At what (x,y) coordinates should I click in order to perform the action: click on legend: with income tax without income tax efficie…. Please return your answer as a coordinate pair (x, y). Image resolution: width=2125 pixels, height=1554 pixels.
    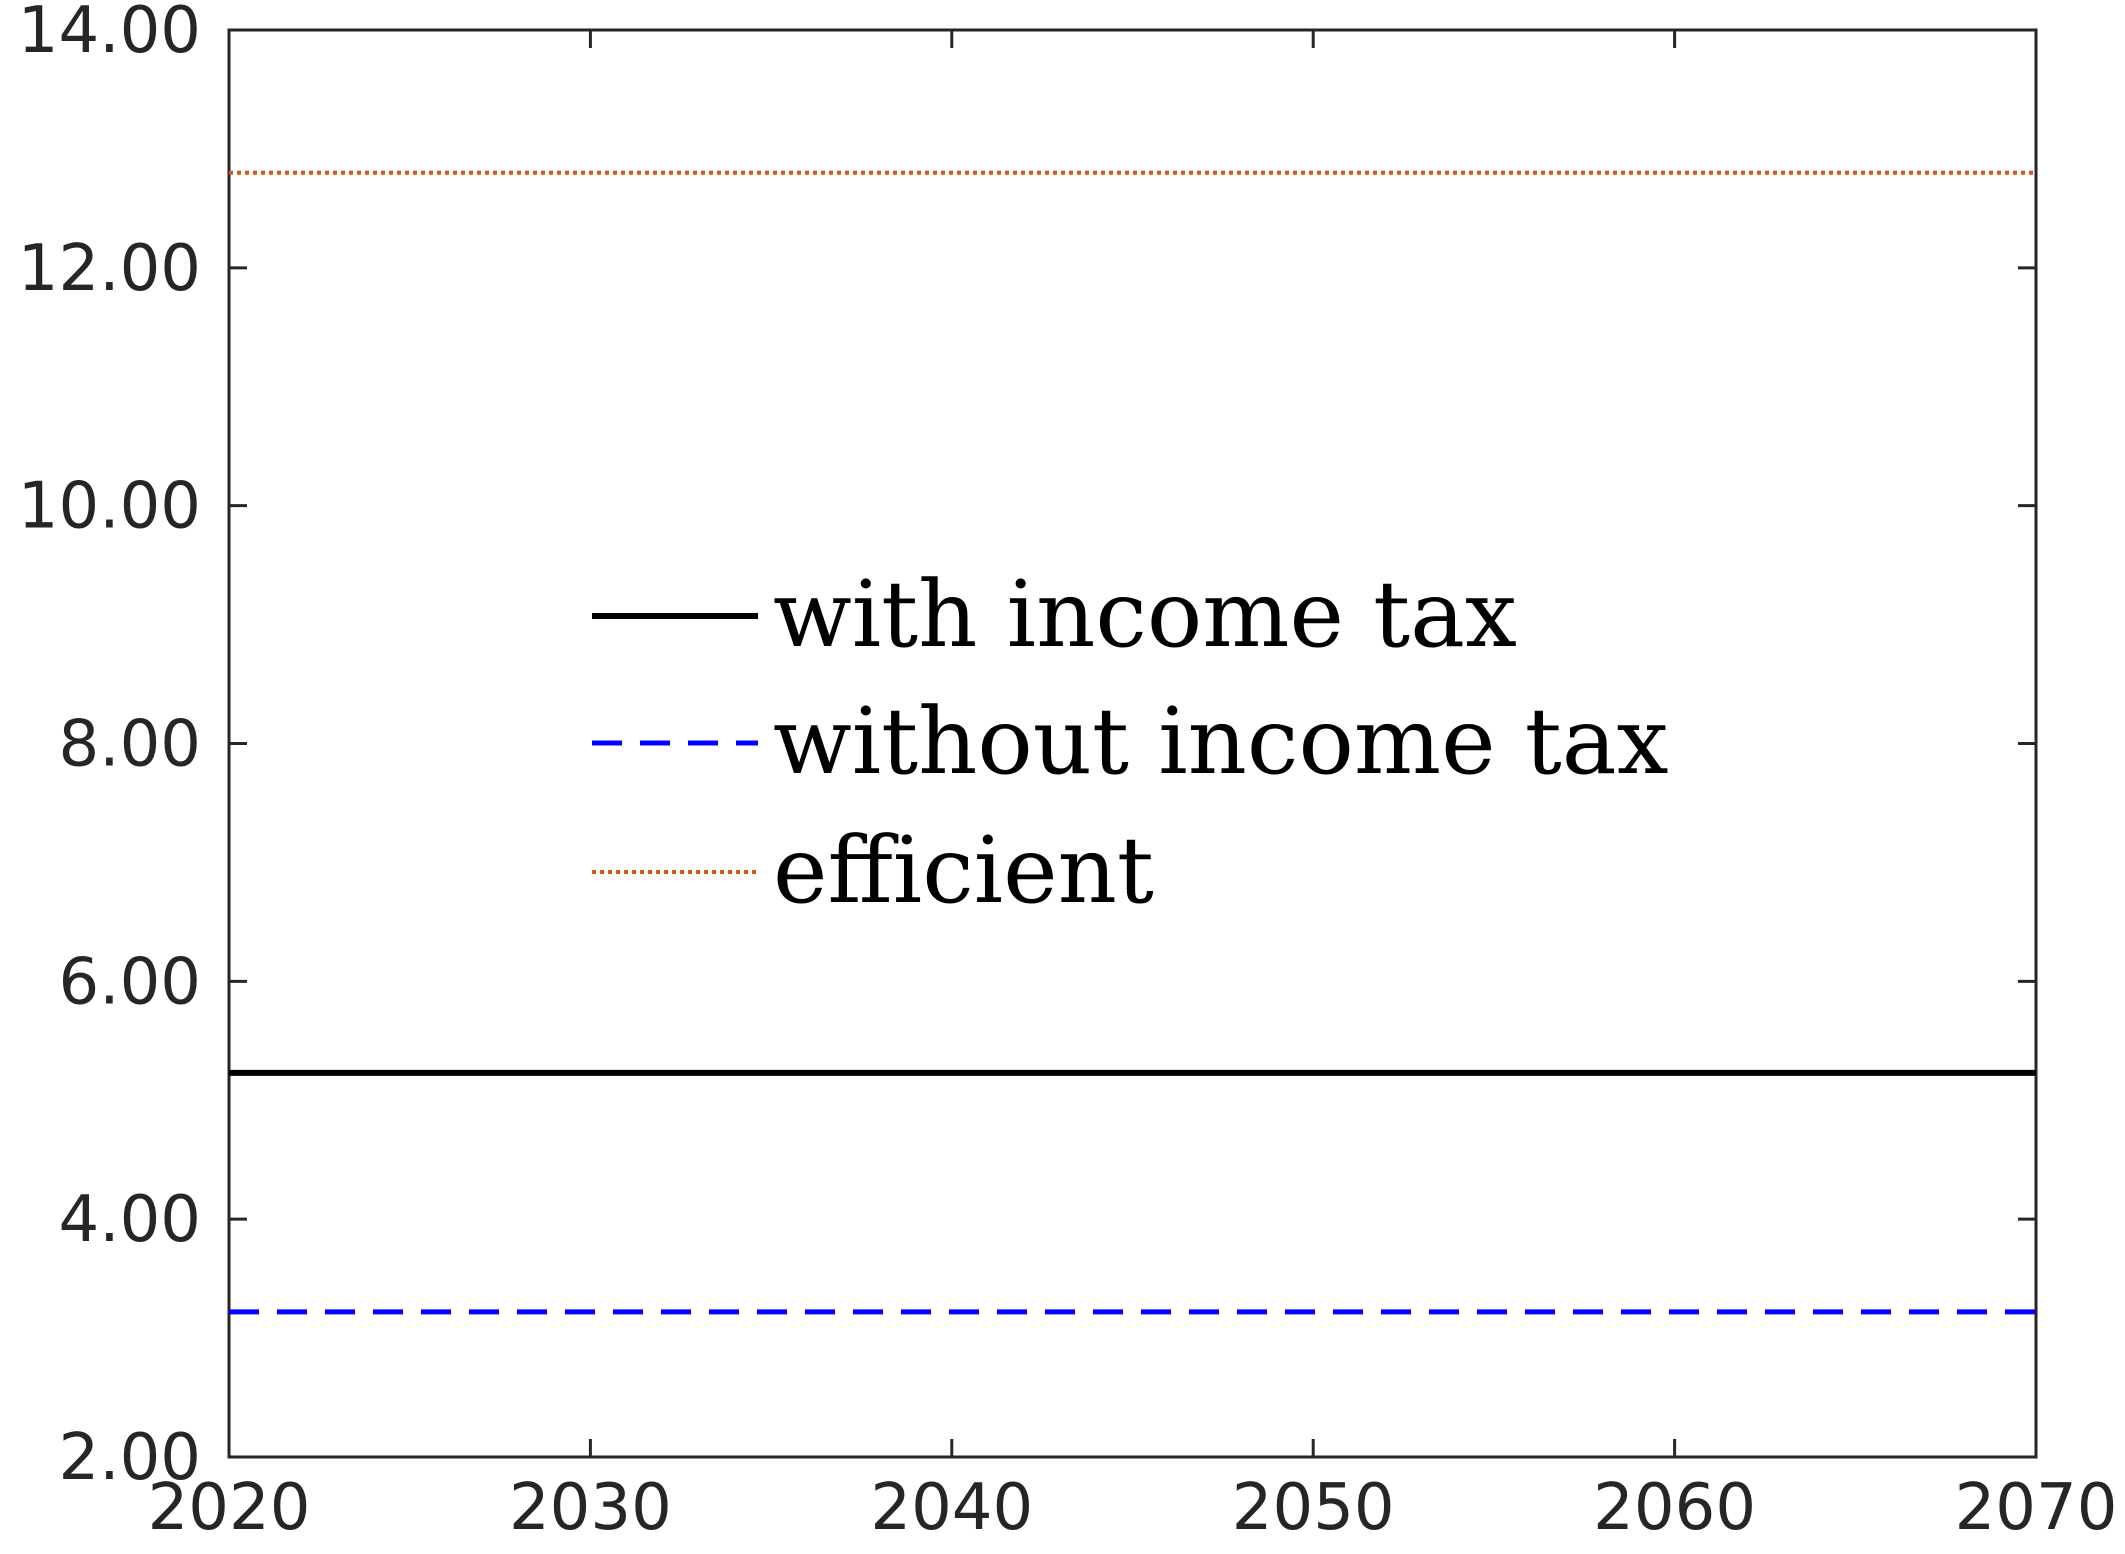
    Looking at the image, I should click on (1130, 742).